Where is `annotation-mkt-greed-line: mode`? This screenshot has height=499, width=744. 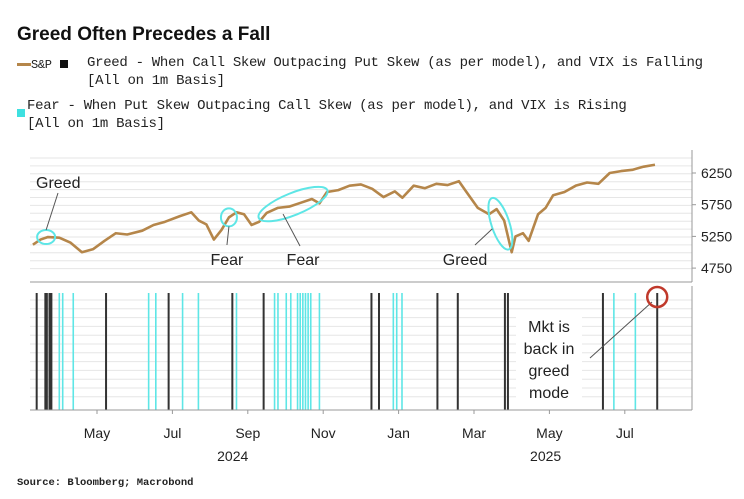
annotation-mkt-greed-line: mode is located at coordinates (549, 393).